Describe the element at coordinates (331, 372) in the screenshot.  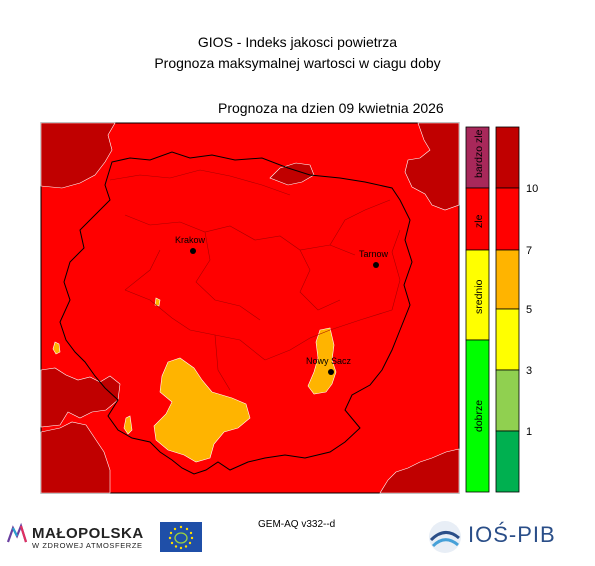
I see `city-dot-nowy-sacz` at that location.